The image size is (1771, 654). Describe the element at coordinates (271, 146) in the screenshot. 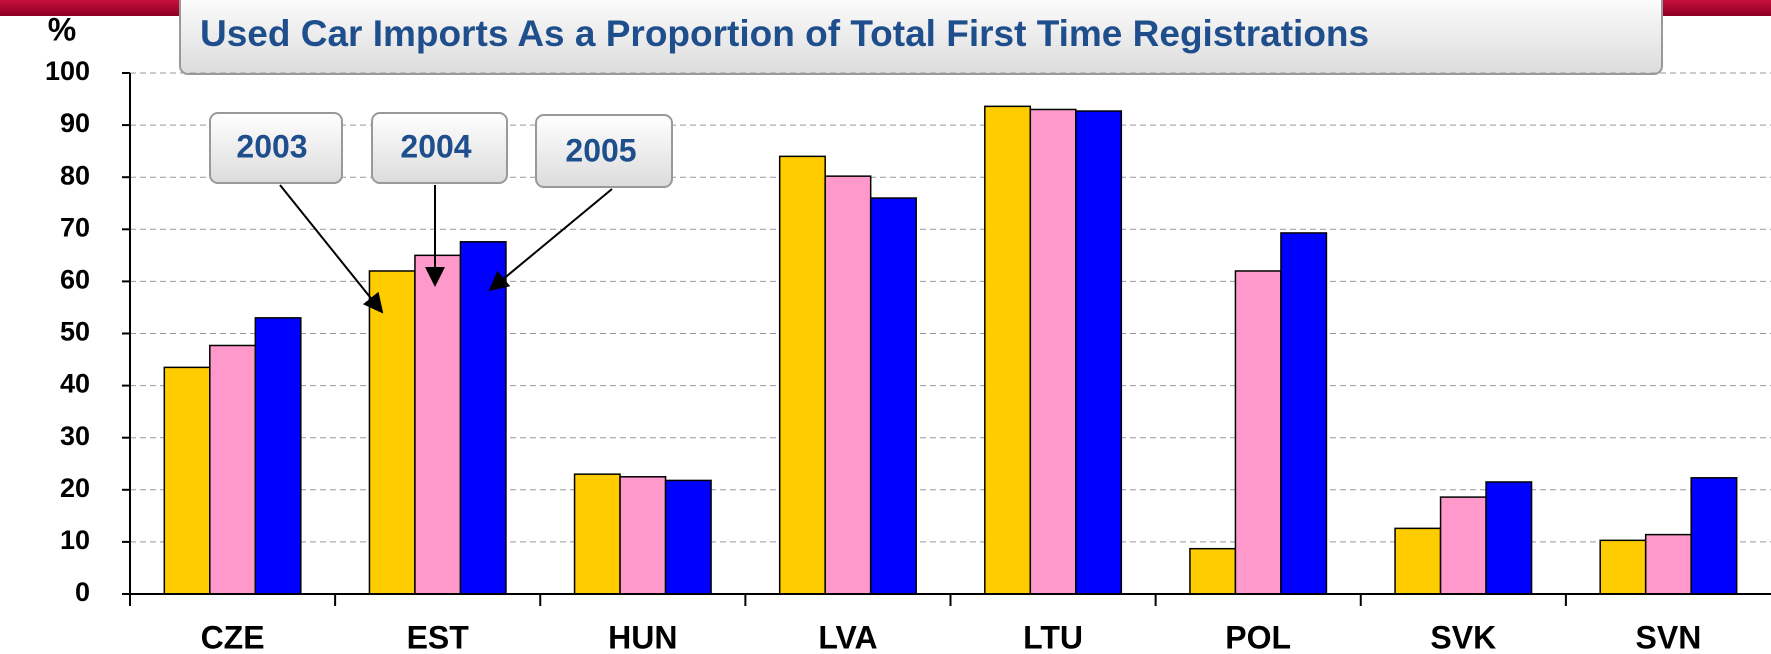

I see `legend-label: 2003` at that location.